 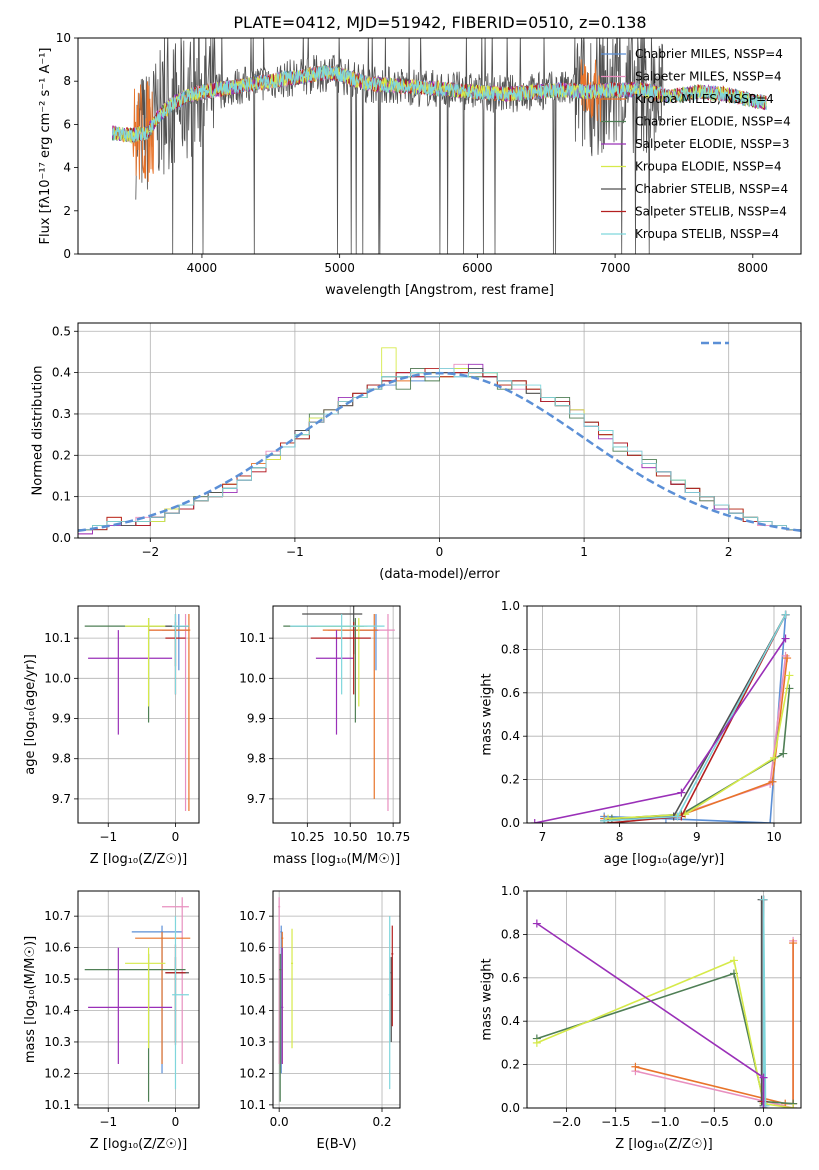 I want to click on y-tick-label: 10.5, so click(x=57, y=979).